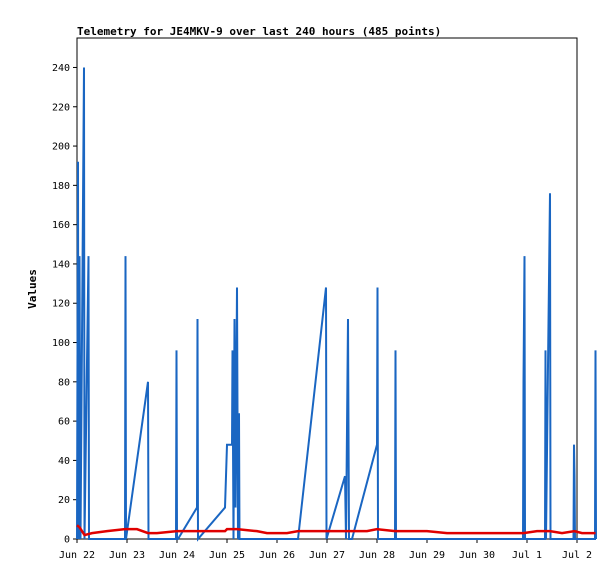  What do you see at coordinates (61, 225) in the screenshot?
I see `y-tick-label: 160` at bounding box center [61, 225].